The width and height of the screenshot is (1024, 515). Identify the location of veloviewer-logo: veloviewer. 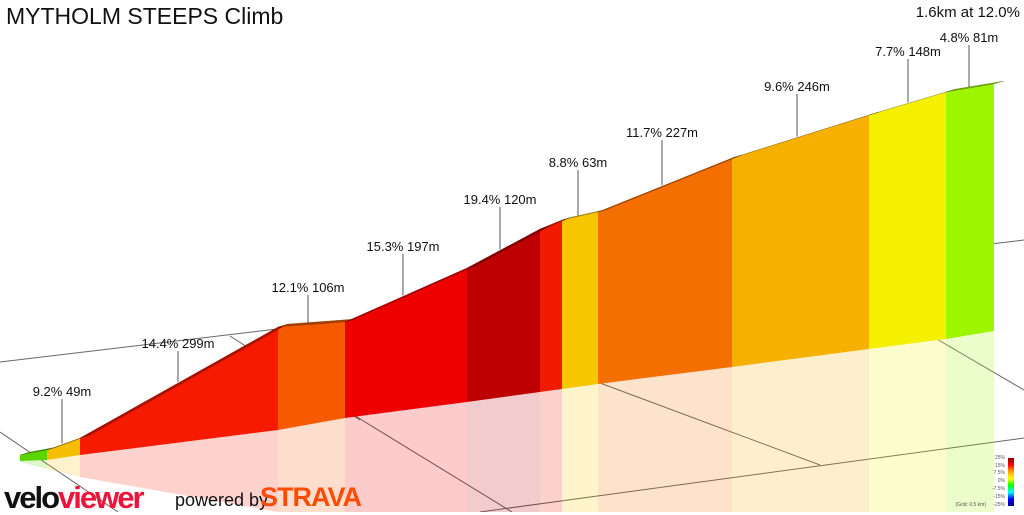
(74, 497).